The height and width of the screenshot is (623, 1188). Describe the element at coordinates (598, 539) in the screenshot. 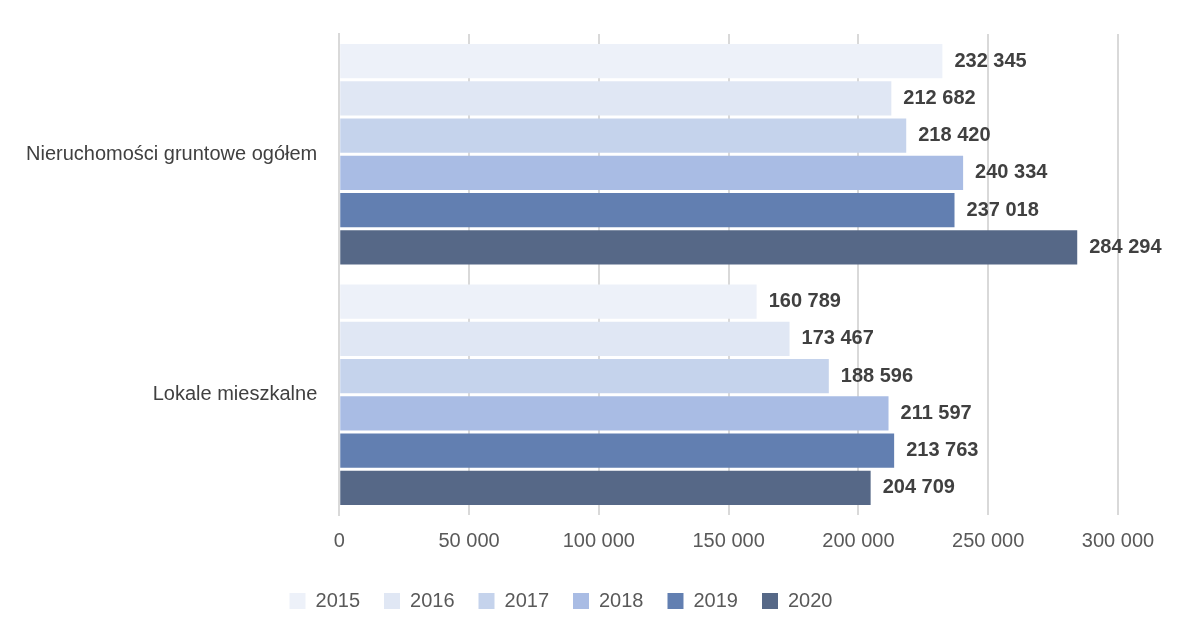

I see `x-tick-label: 100 000` at that location.